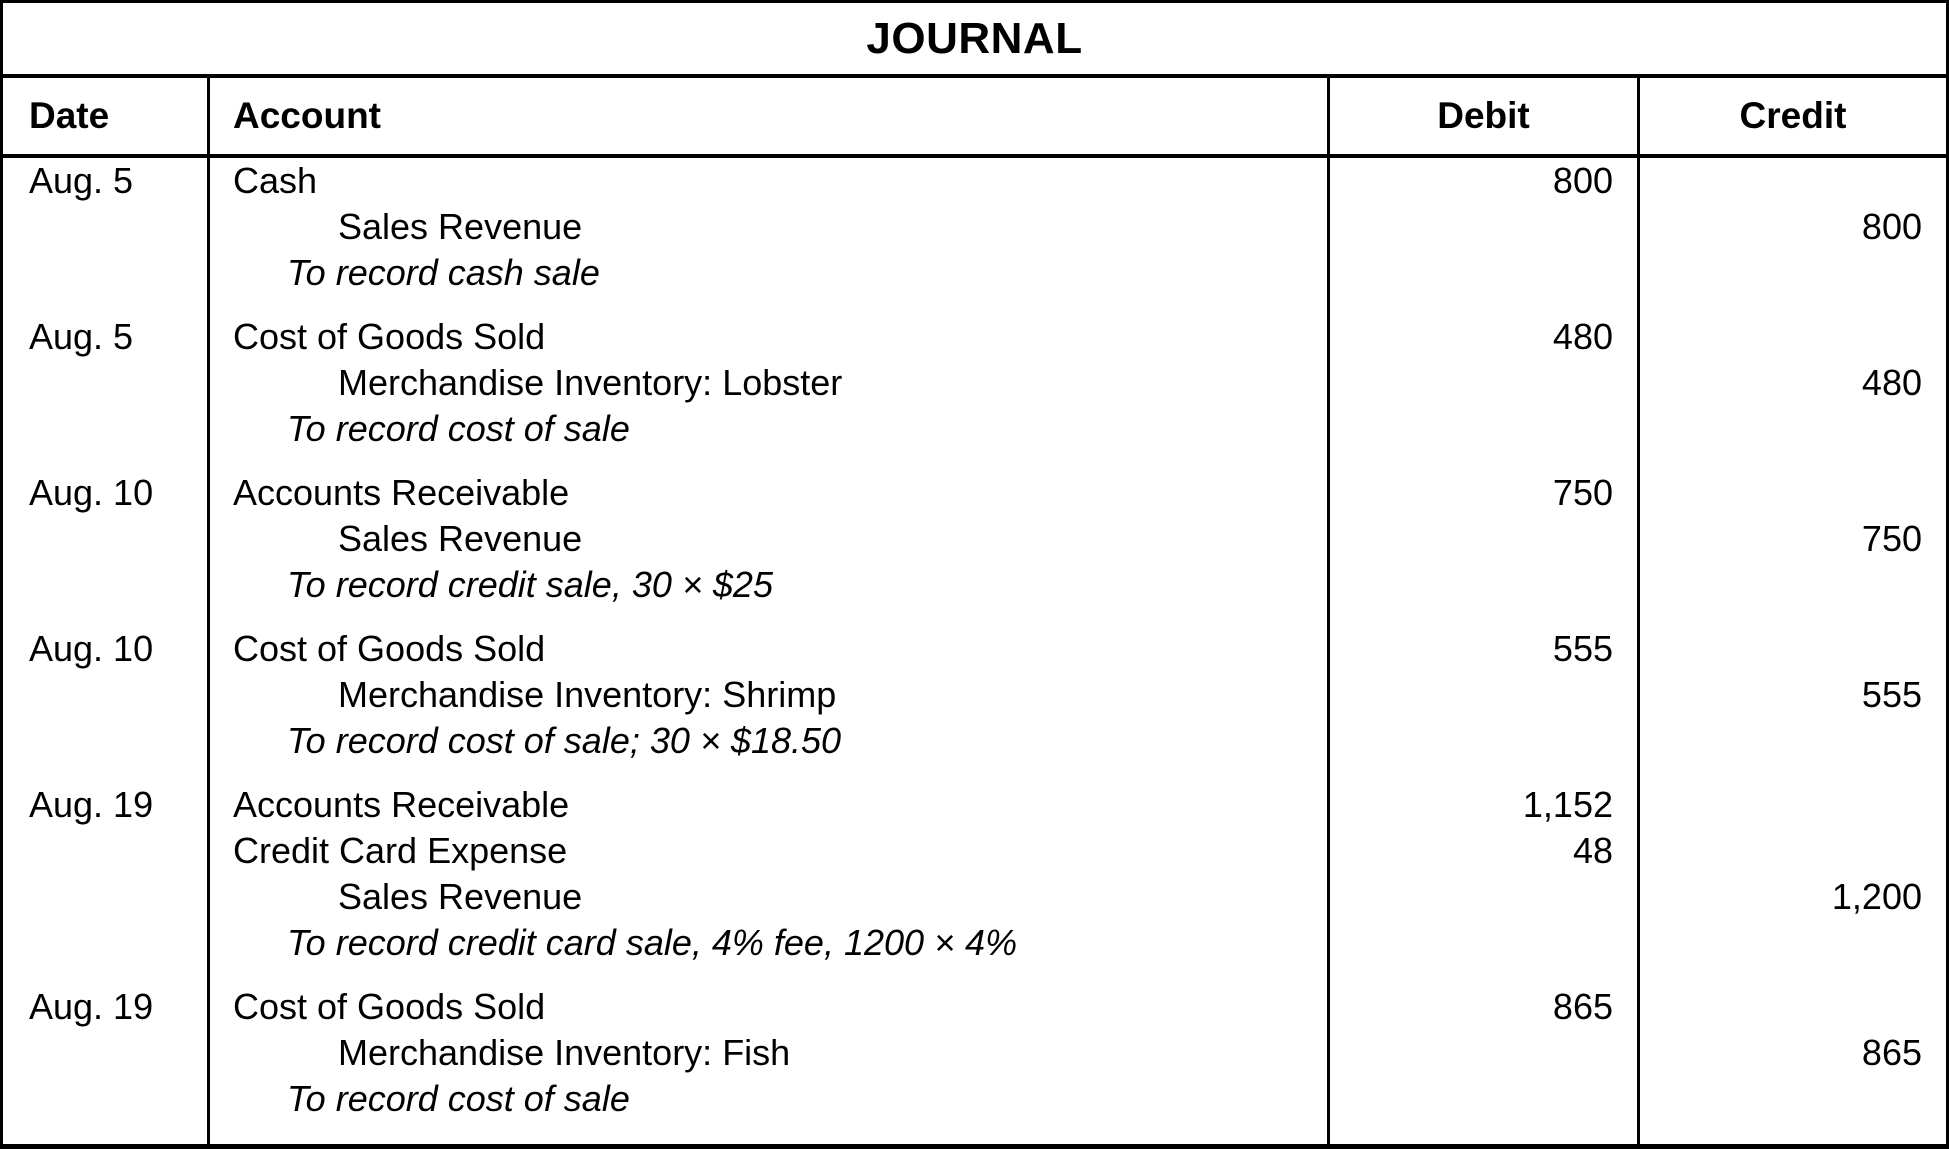  Describe the element at coordinates (1567, 804) in the screenshot. I see `debit-amount: 1,152` at that location.